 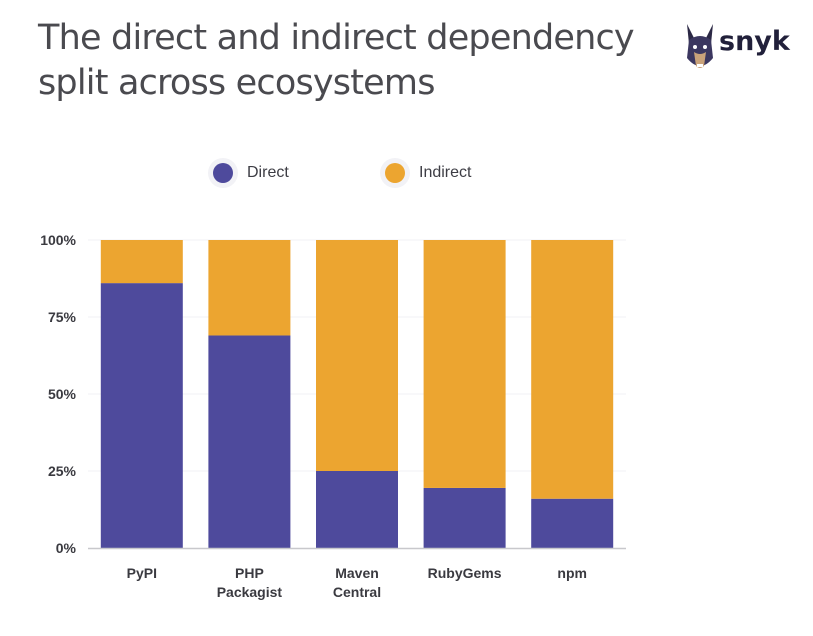 What do you see at coordinates (62, 317) in the screenshot?
I see `y-tick-label: 75%` at bounding box center [62, 317].